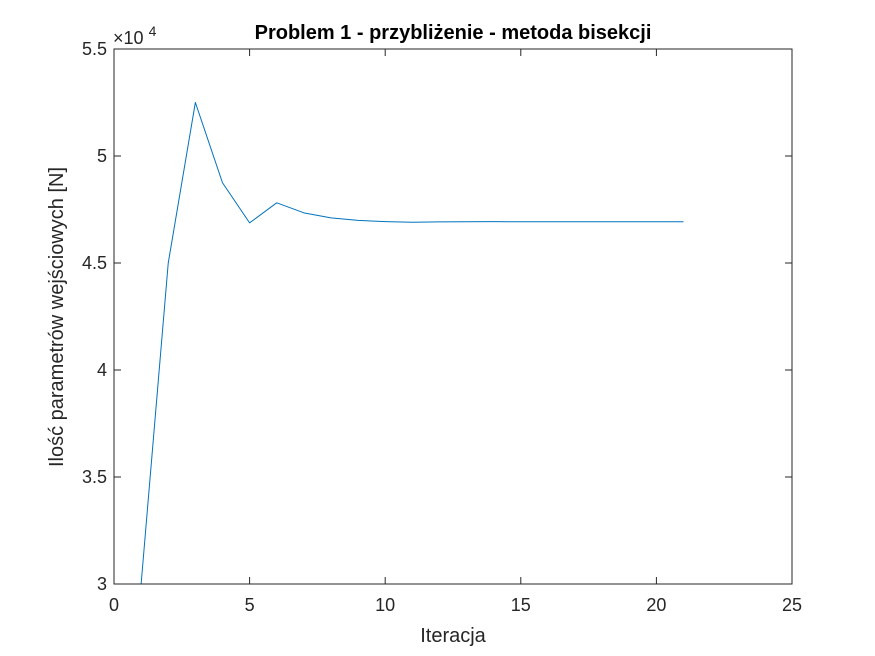 This screenshot has width=875, height=656. I want to click on x-axis-label: Iteracja, so click(453, 636).